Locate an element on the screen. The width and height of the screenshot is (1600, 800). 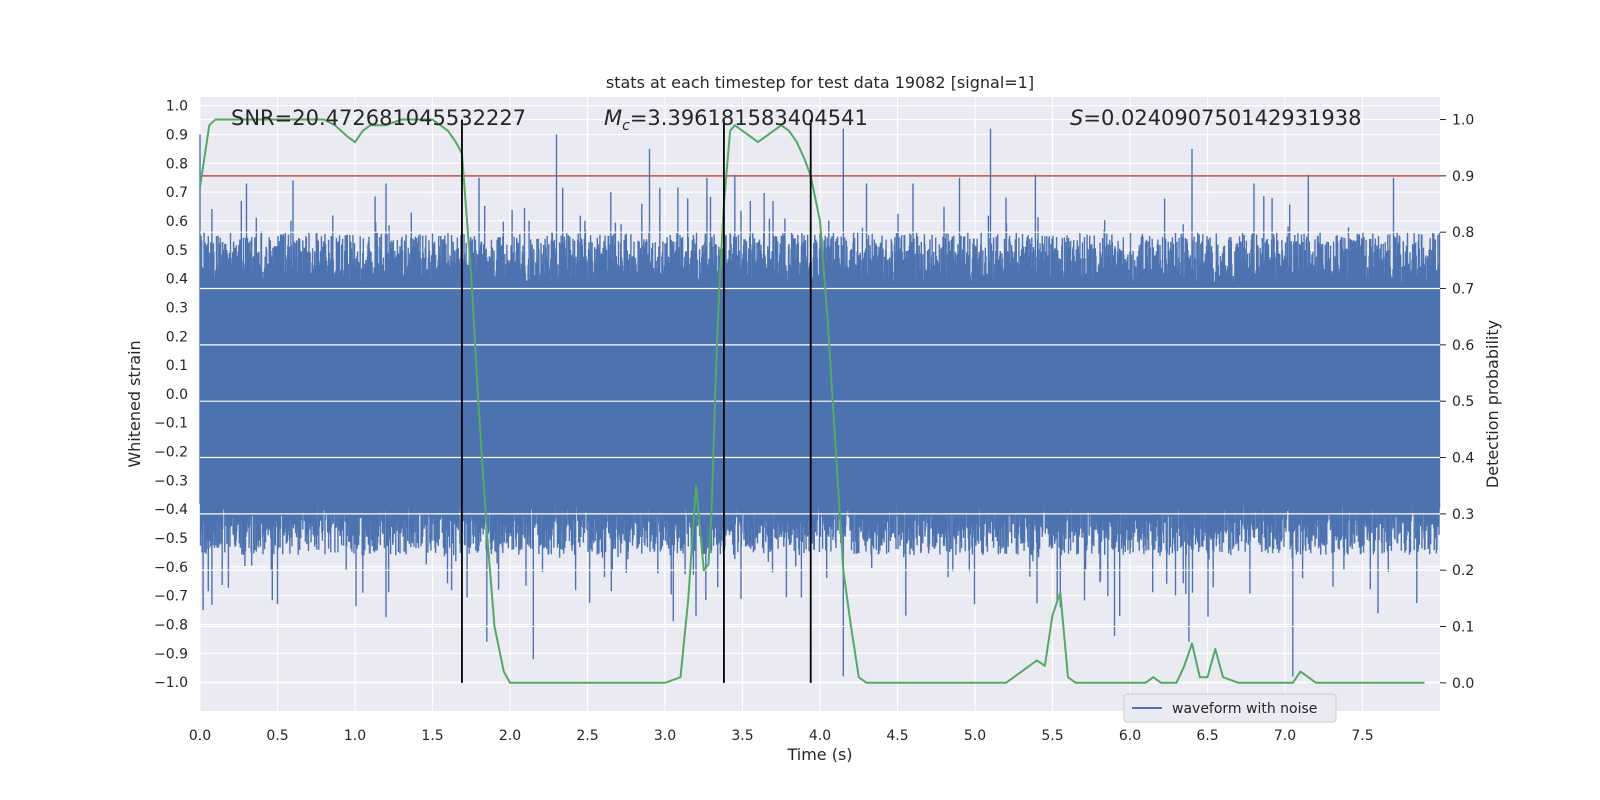
mc-annotation: Mc=3.396181583404541 is located at coordinates (736, 120).